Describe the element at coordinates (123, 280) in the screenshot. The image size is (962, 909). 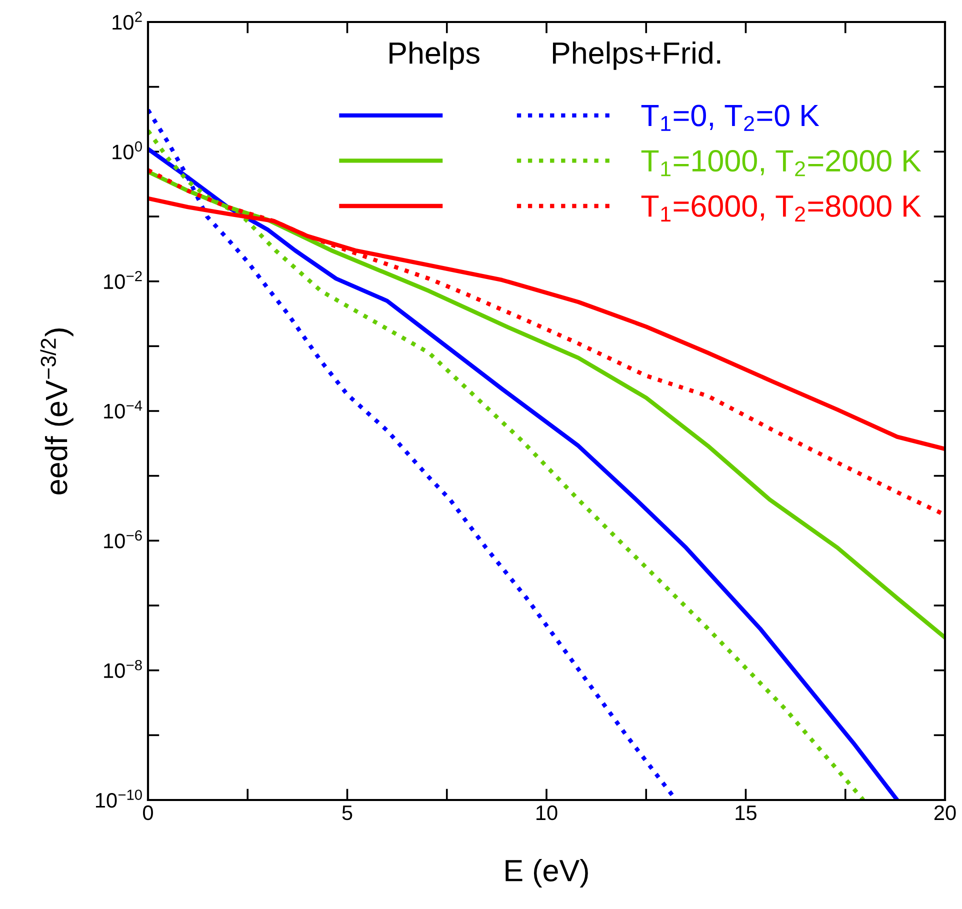
I see `y-tick-label: 10$^{−2}$` at that location.